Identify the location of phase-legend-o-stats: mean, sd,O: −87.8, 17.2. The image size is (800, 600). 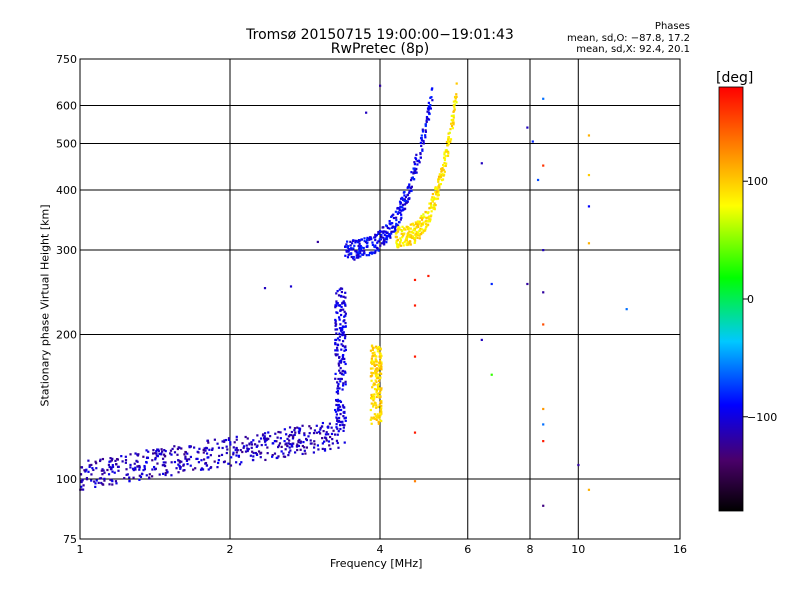
(628, 38).